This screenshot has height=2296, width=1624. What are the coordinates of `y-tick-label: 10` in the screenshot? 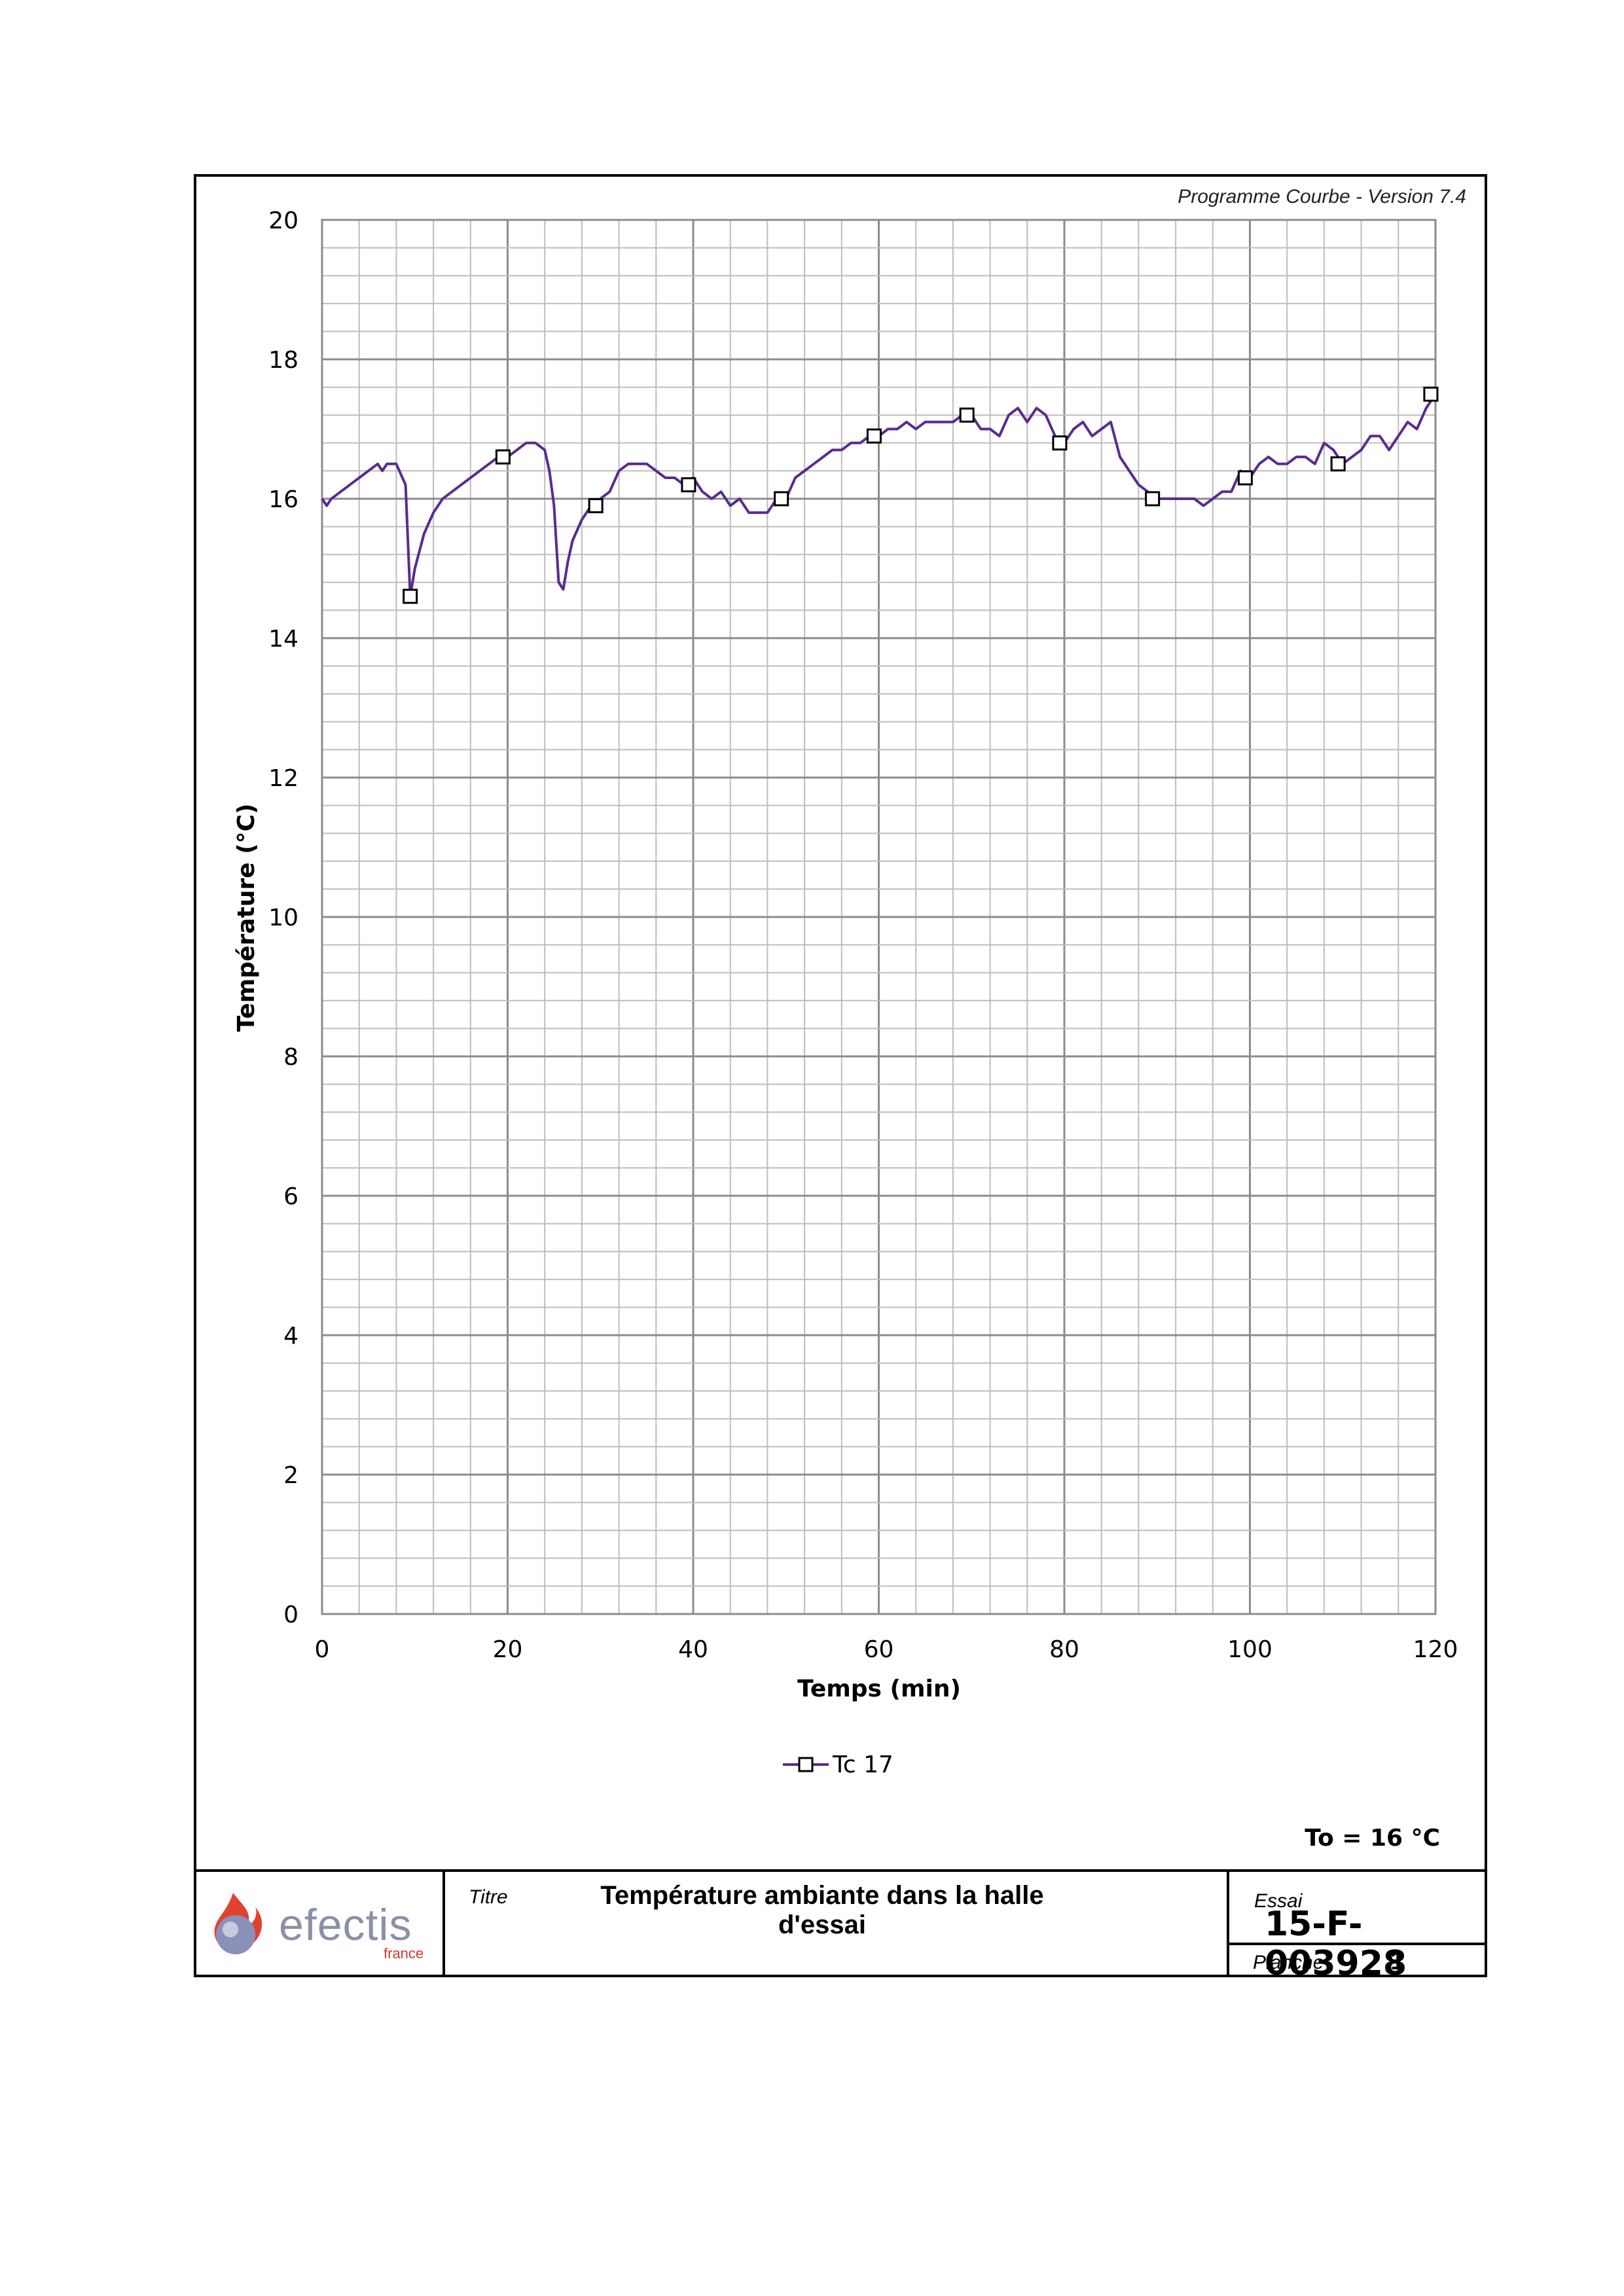 It's located at (283, 918).